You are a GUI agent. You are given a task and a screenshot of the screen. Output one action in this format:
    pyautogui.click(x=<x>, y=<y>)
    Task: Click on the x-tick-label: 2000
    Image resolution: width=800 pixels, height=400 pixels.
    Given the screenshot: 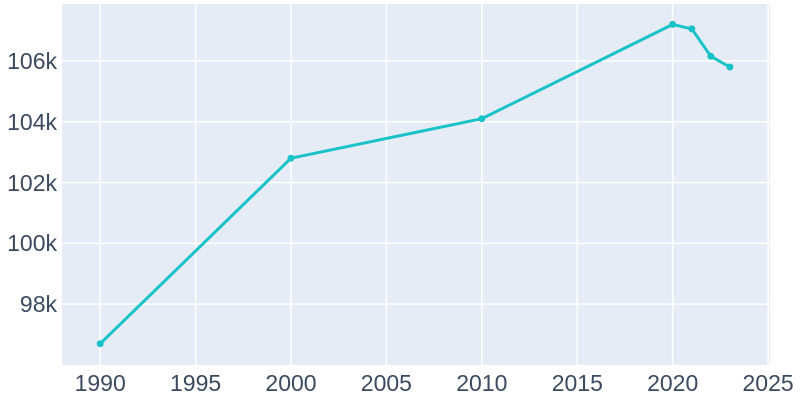 What is the action you would take?
    pyautogui.click(x=291, y=383)
    